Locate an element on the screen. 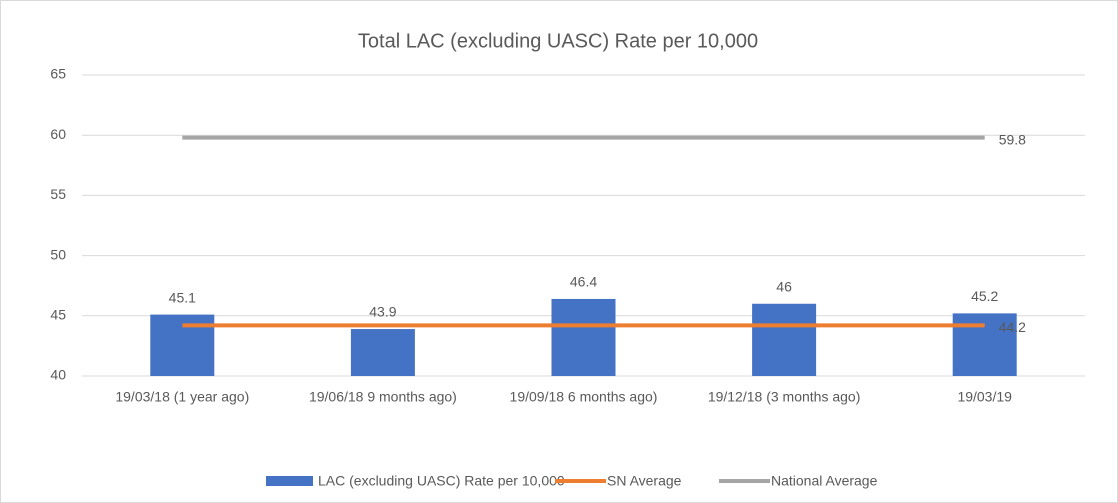 The height and width of the screenshot is (503, 1118). x-tick-label: 19/03/18 (1 year ago) is located at coordinates (182, 397).